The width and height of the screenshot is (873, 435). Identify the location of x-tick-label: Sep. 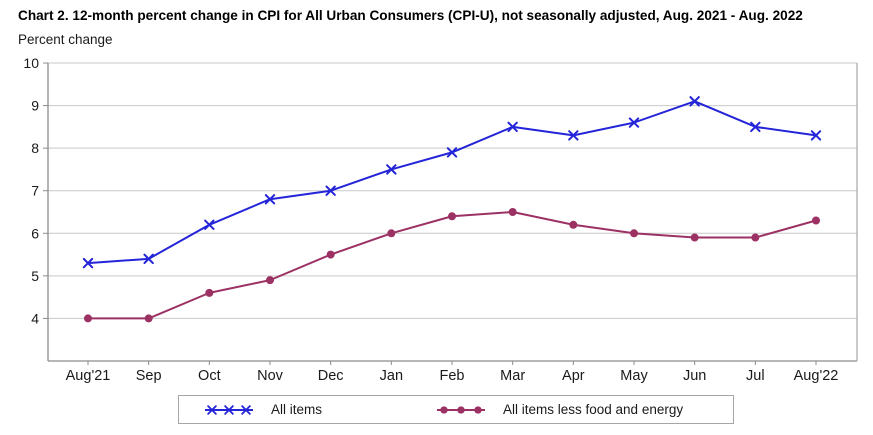
(149, 376).